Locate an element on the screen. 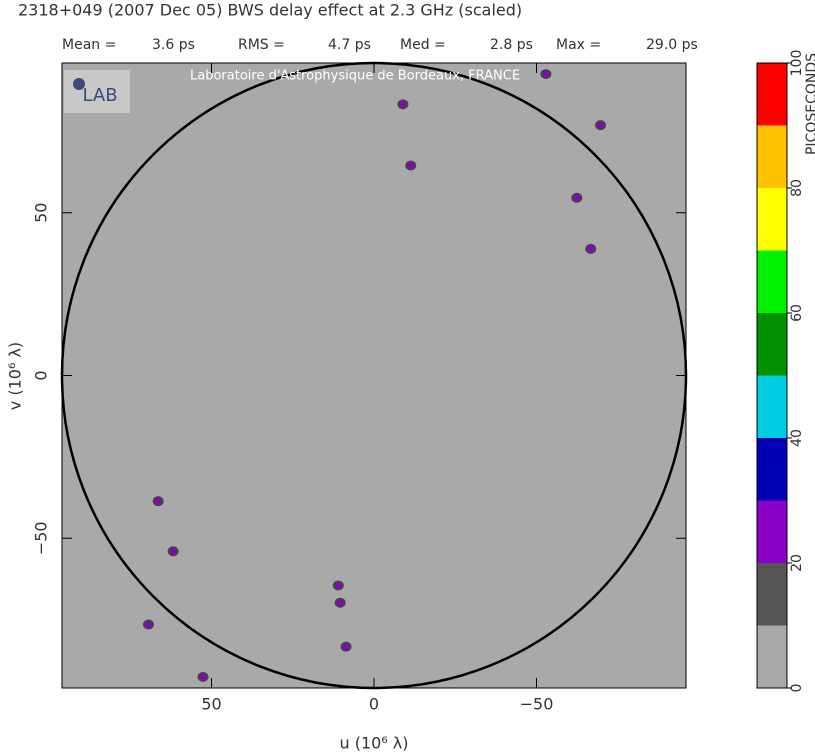 This screenshot has height=756, width=815. stat-value: 4.7 ps is located at coordinates (349, 45).